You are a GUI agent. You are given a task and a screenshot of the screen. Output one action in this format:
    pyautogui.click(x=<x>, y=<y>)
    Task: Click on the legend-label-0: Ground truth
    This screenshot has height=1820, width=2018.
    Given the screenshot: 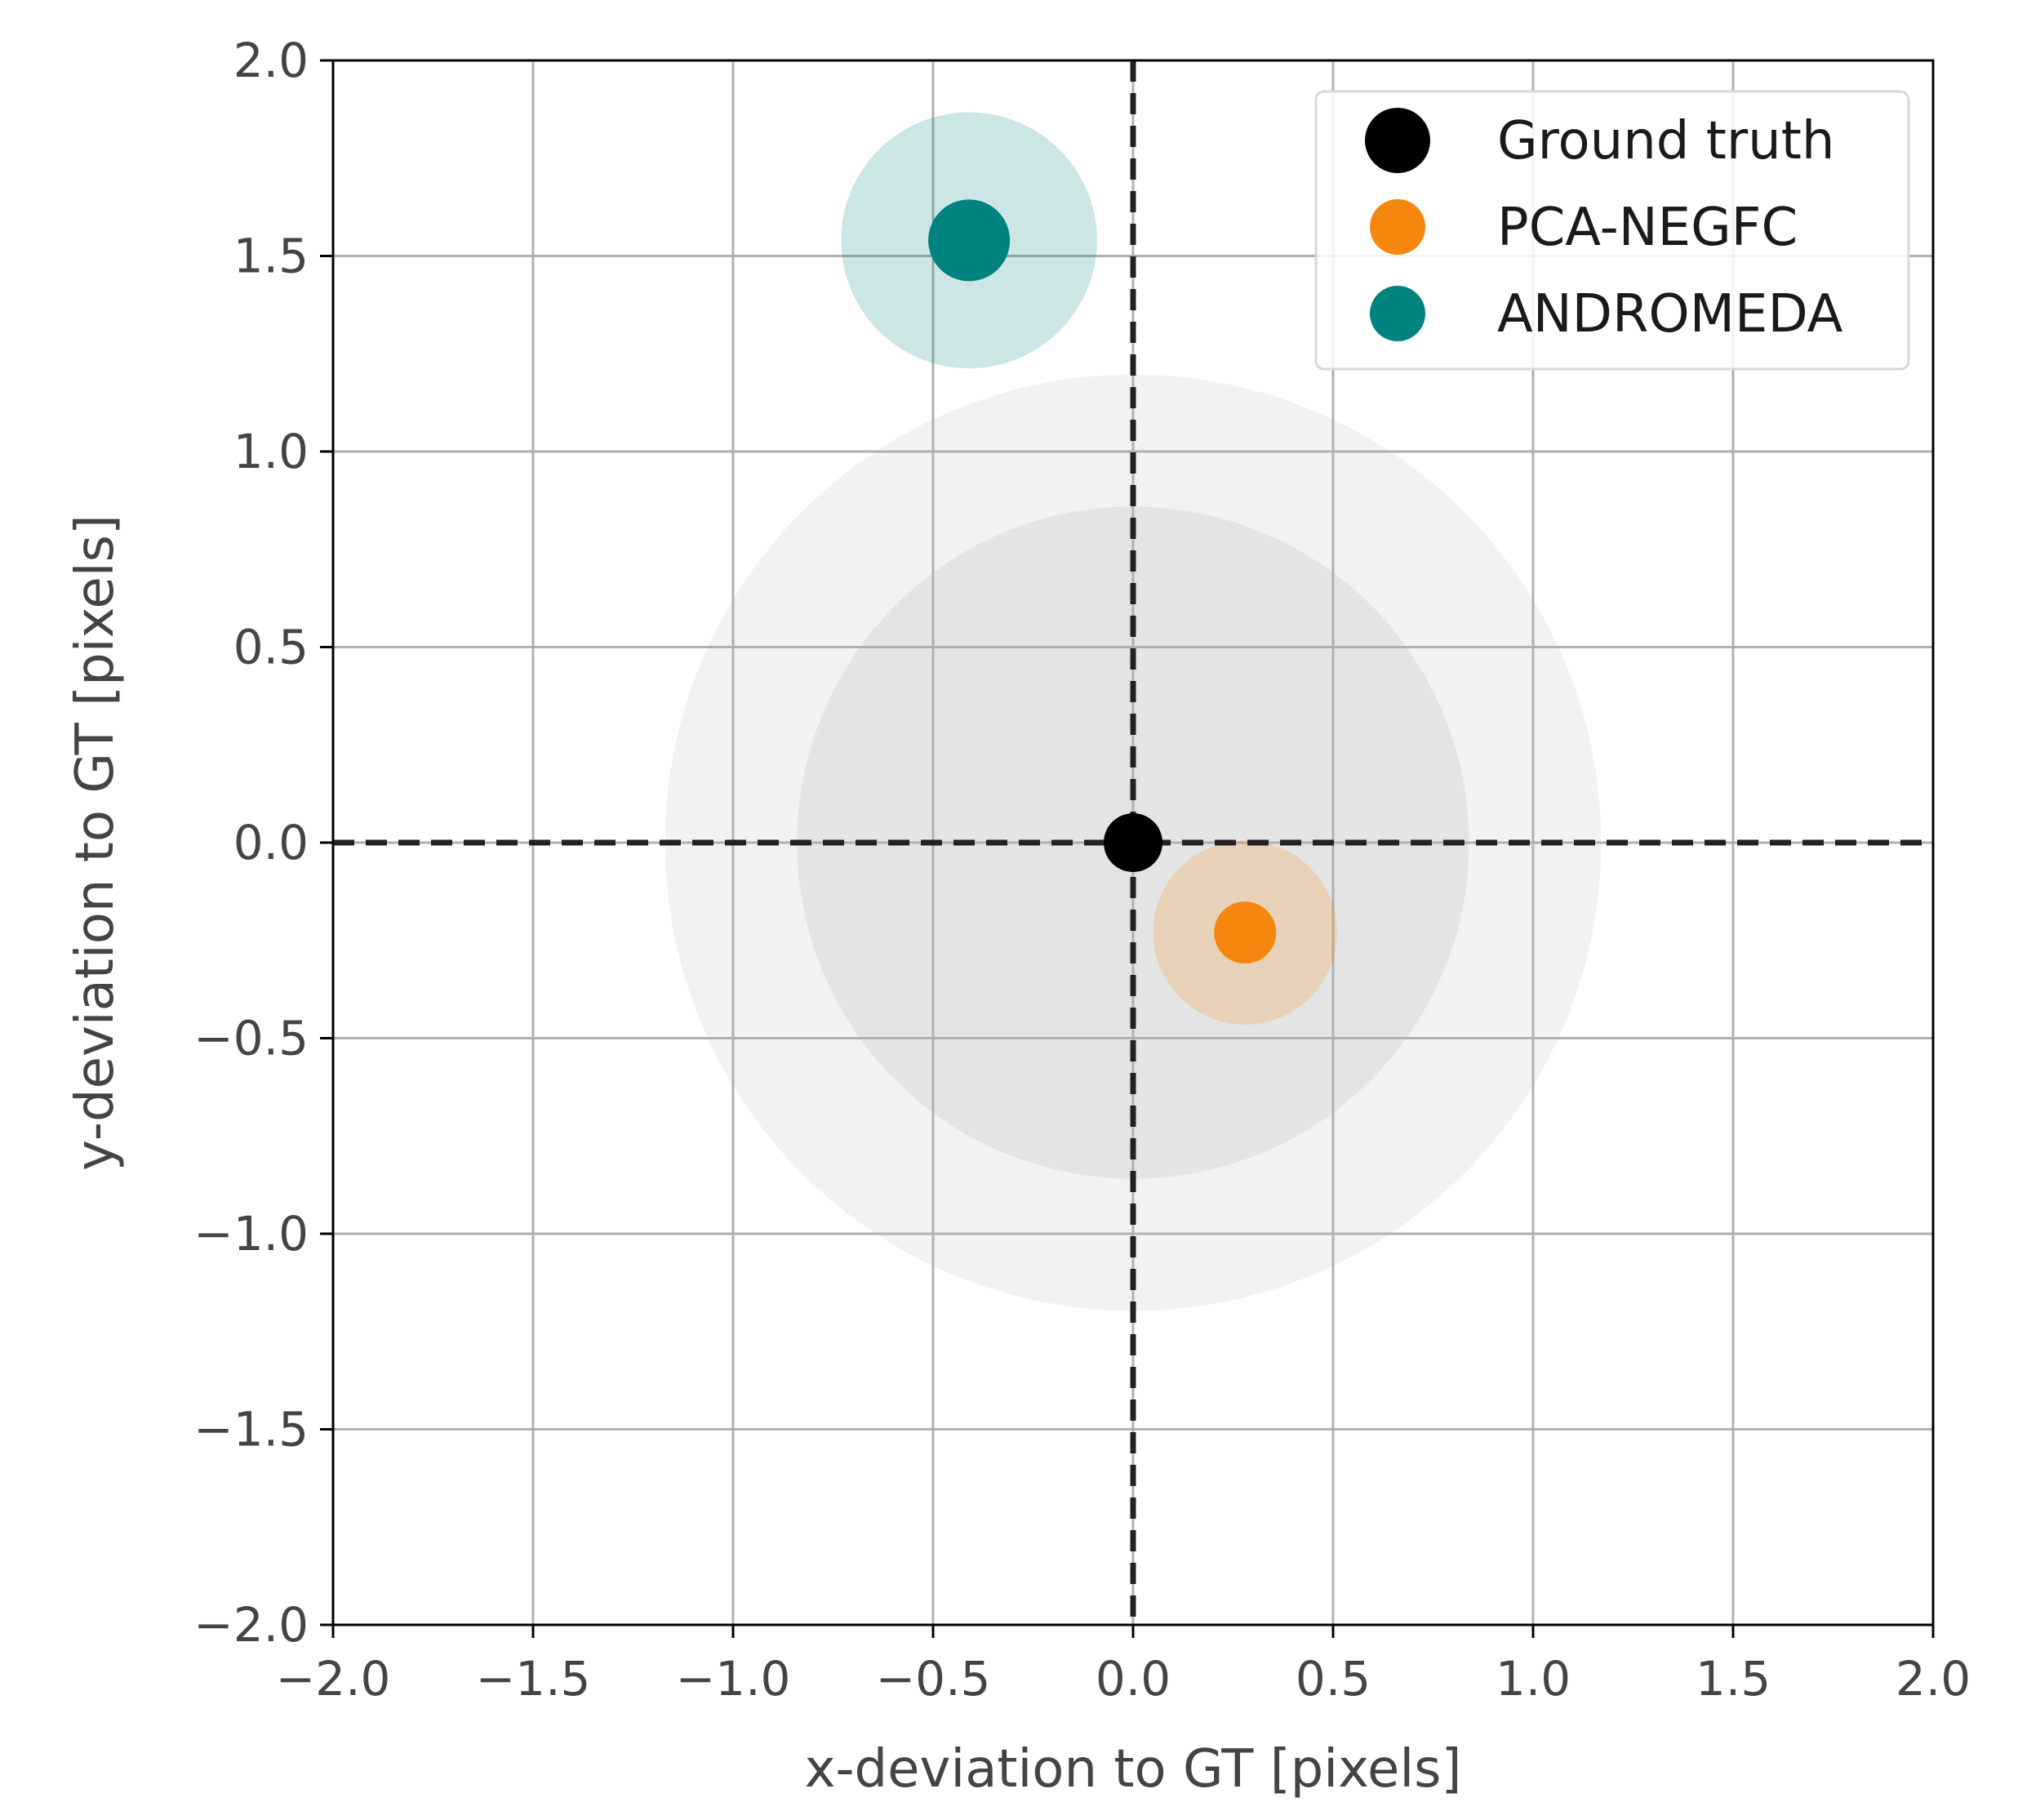 What is the action you would take?
    pyautogui.click(x=1665, y=141)
    